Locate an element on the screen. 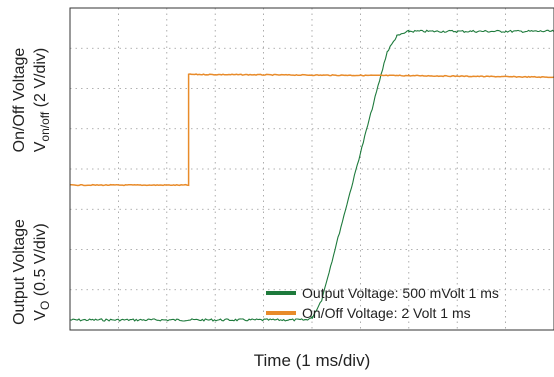  legend-label-onoff-voltage: On/Off Voltage: 2 Volt 1 ms is located at coordinates (386, 313).